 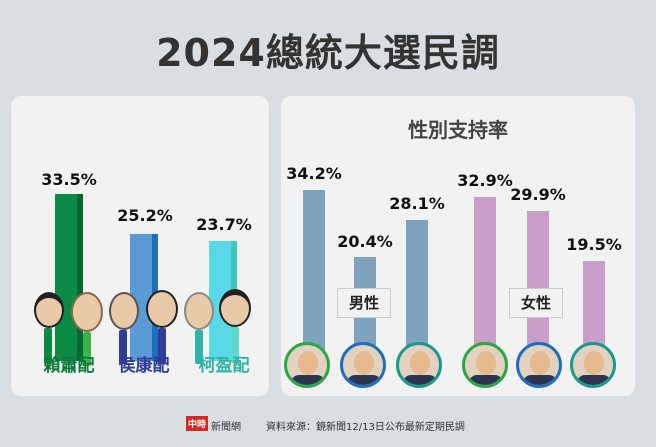 What do you see at coordinates (69, 179) in the screenshot?
I see `value-lai: 33.5%` at bounding box center [69, 179].